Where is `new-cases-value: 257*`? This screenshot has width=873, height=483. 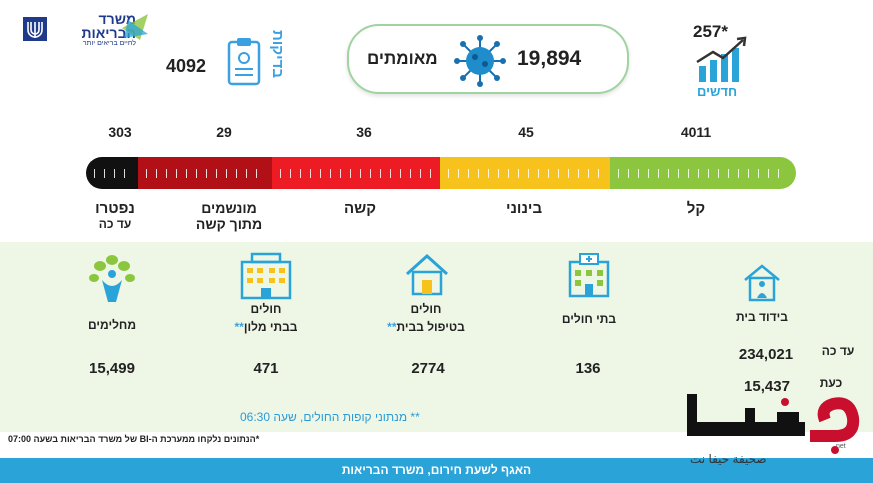 new-cases-value: 257* is located at coordinates (710, 31).